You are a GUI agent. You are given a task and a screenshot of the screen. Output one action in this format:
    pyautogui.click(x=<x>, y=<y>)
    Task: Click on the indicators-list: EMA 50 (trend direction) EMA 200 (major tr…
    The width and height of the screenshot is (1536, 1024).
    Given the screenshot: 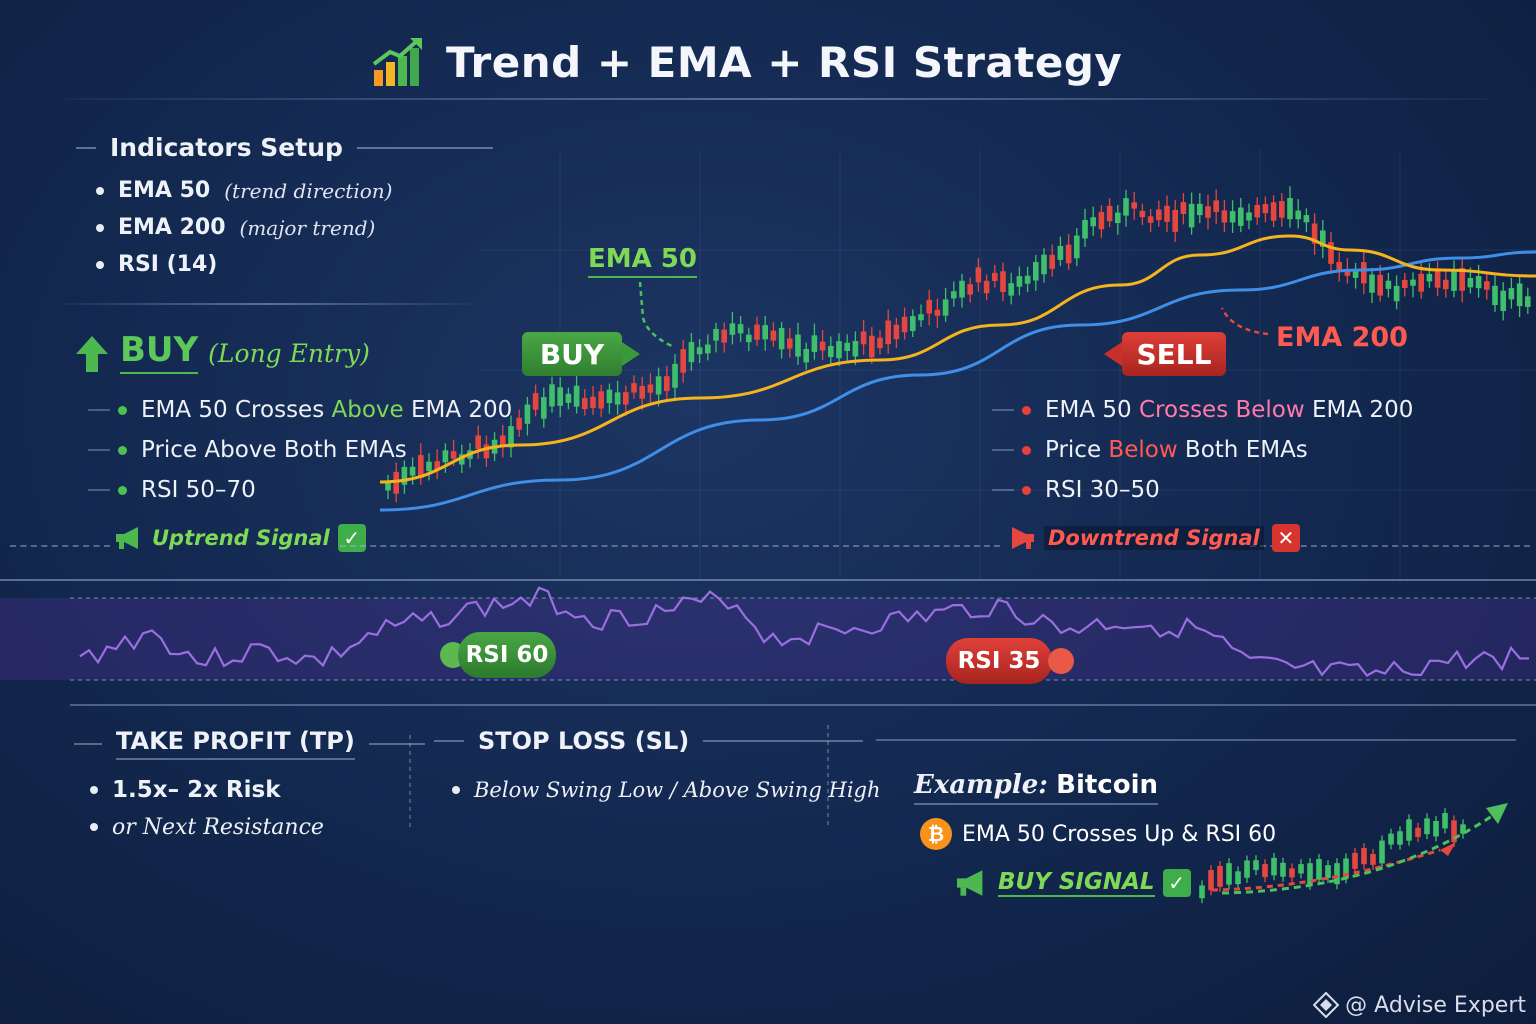 What is the action you would take?
    pyautogui.click(x=244, y=227)
    